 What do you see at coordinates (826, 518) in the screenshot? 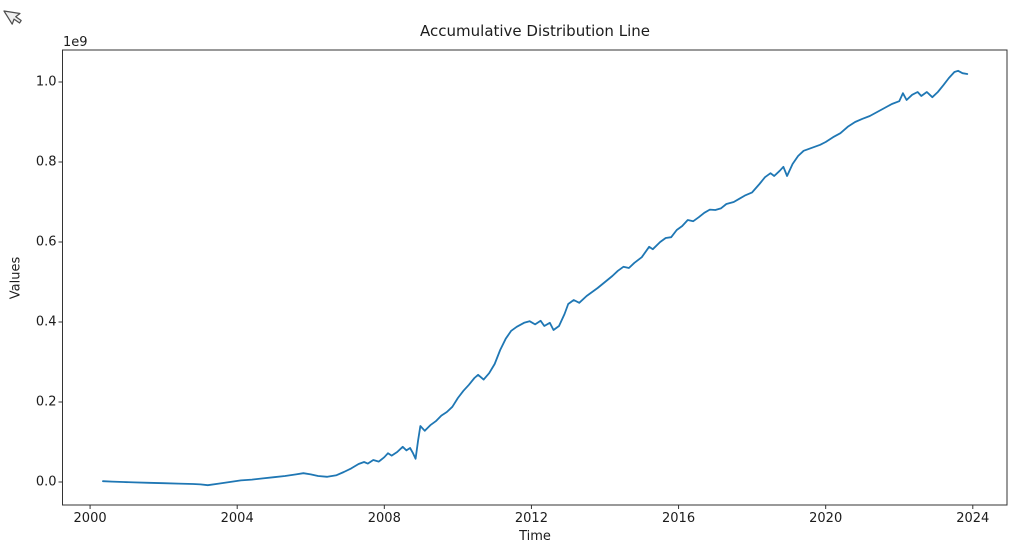
I see `x-tick-label: 2020` at bounding box center [826, 518].